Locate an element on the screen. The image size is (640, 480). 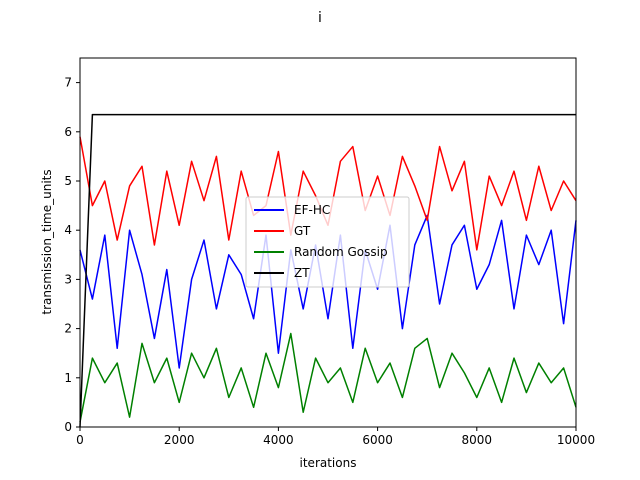
legend-label: EF-HC is located at coordinates (312, 210).